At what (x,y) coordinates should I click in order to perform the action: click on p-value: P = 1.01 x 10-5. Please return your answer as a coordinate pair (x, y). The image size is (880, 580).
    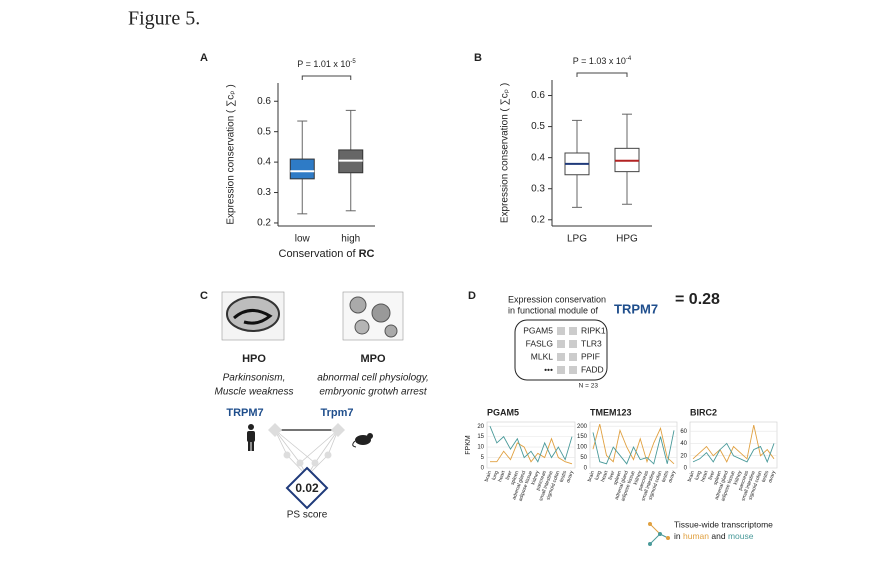
    Looking at the image, I should click on (326, 64).